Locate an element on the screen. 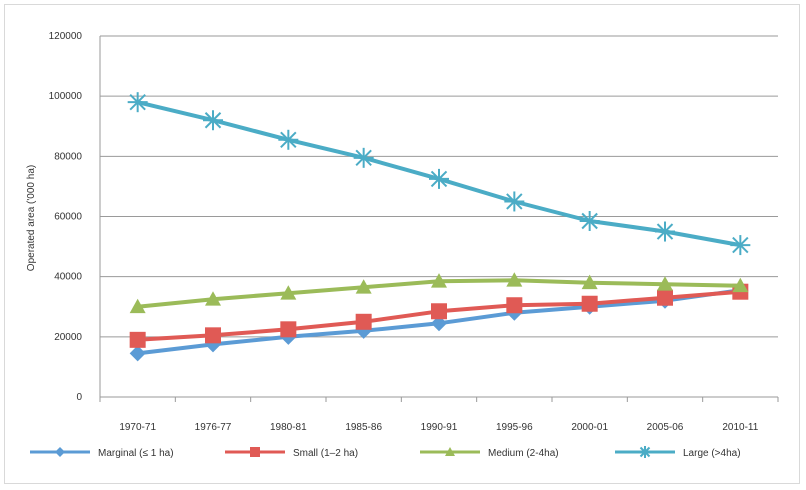 The image size is (806, 490). y-axis-title: Operated area ('000 ha) is located at coordinates (31, 218).